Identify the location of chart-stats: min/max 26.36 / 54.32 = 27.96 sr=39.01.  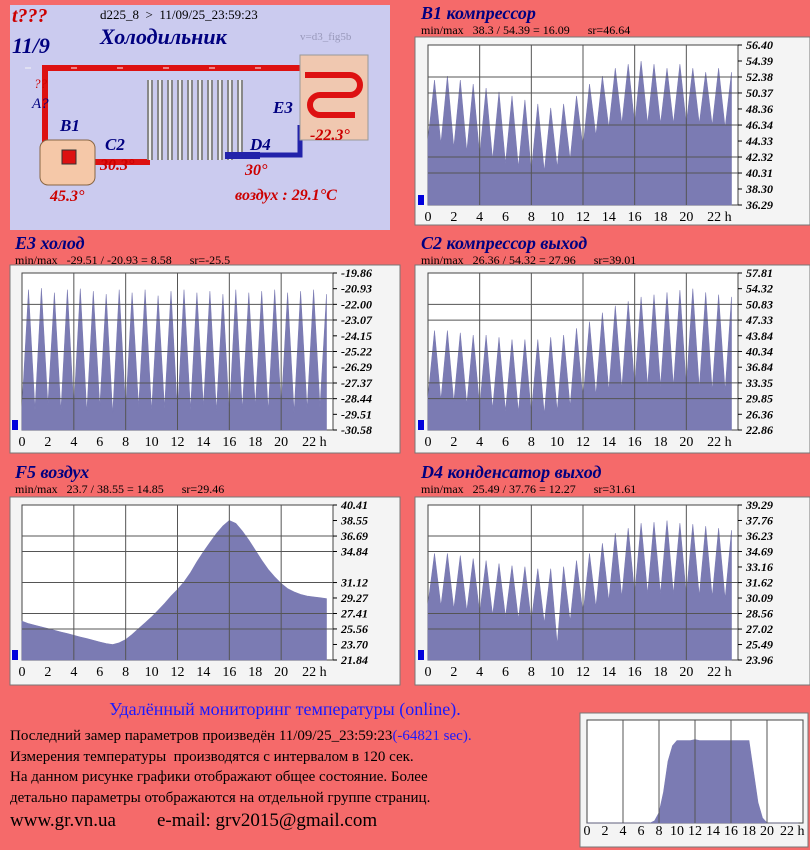
(528, 260).